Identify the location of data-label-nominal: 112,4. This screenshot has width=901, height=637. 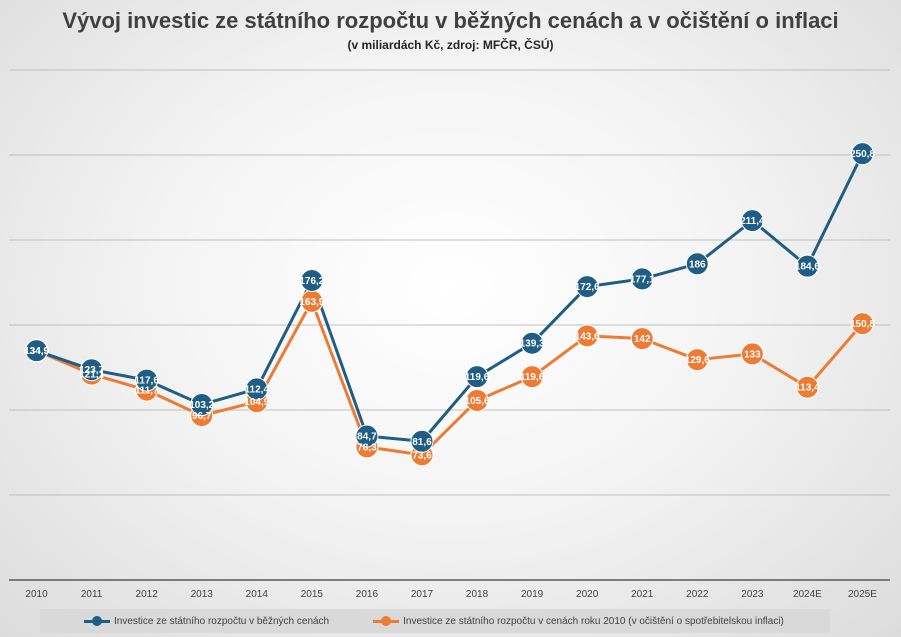
(257, 389).